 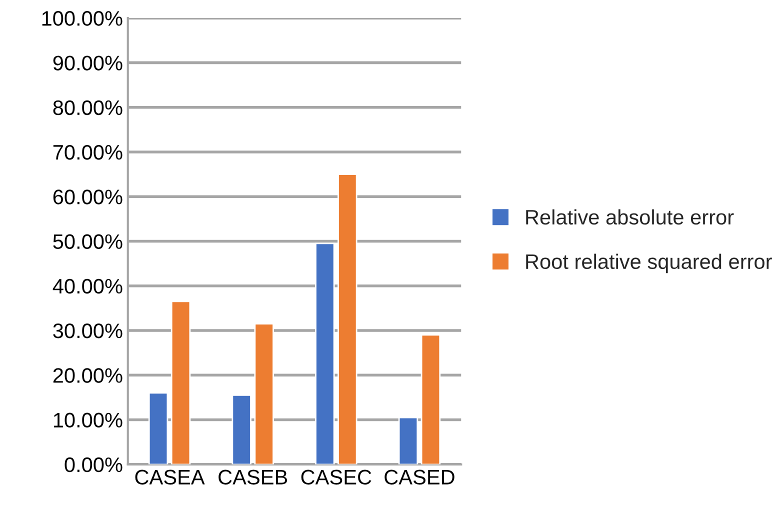 I want to click on y-tick-label: 80.00%, so click(x=87, y=108).